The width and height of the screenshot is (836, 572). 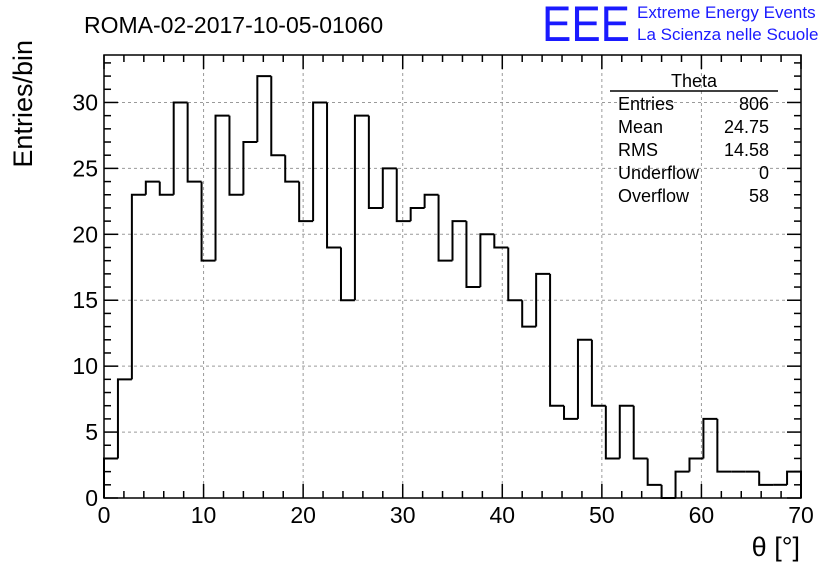 What do you see at coordinates (638, 150) in the screenshot?
I see `stats-label-rms: RMS` at bounding box center [638, 150].